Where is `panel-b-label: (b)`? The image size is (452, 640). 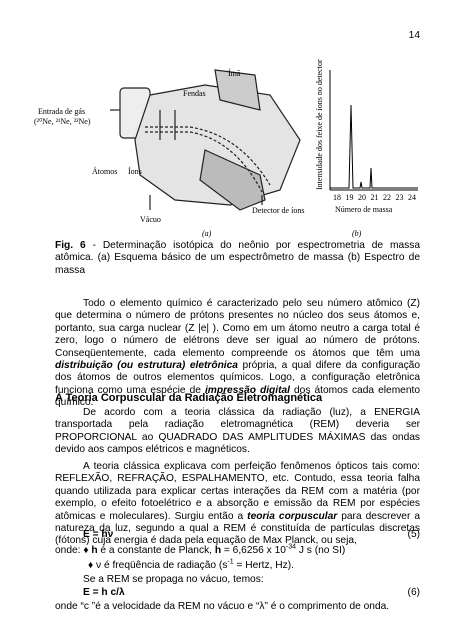
panel-b-label: (b) is located at coordinates (357, 233).